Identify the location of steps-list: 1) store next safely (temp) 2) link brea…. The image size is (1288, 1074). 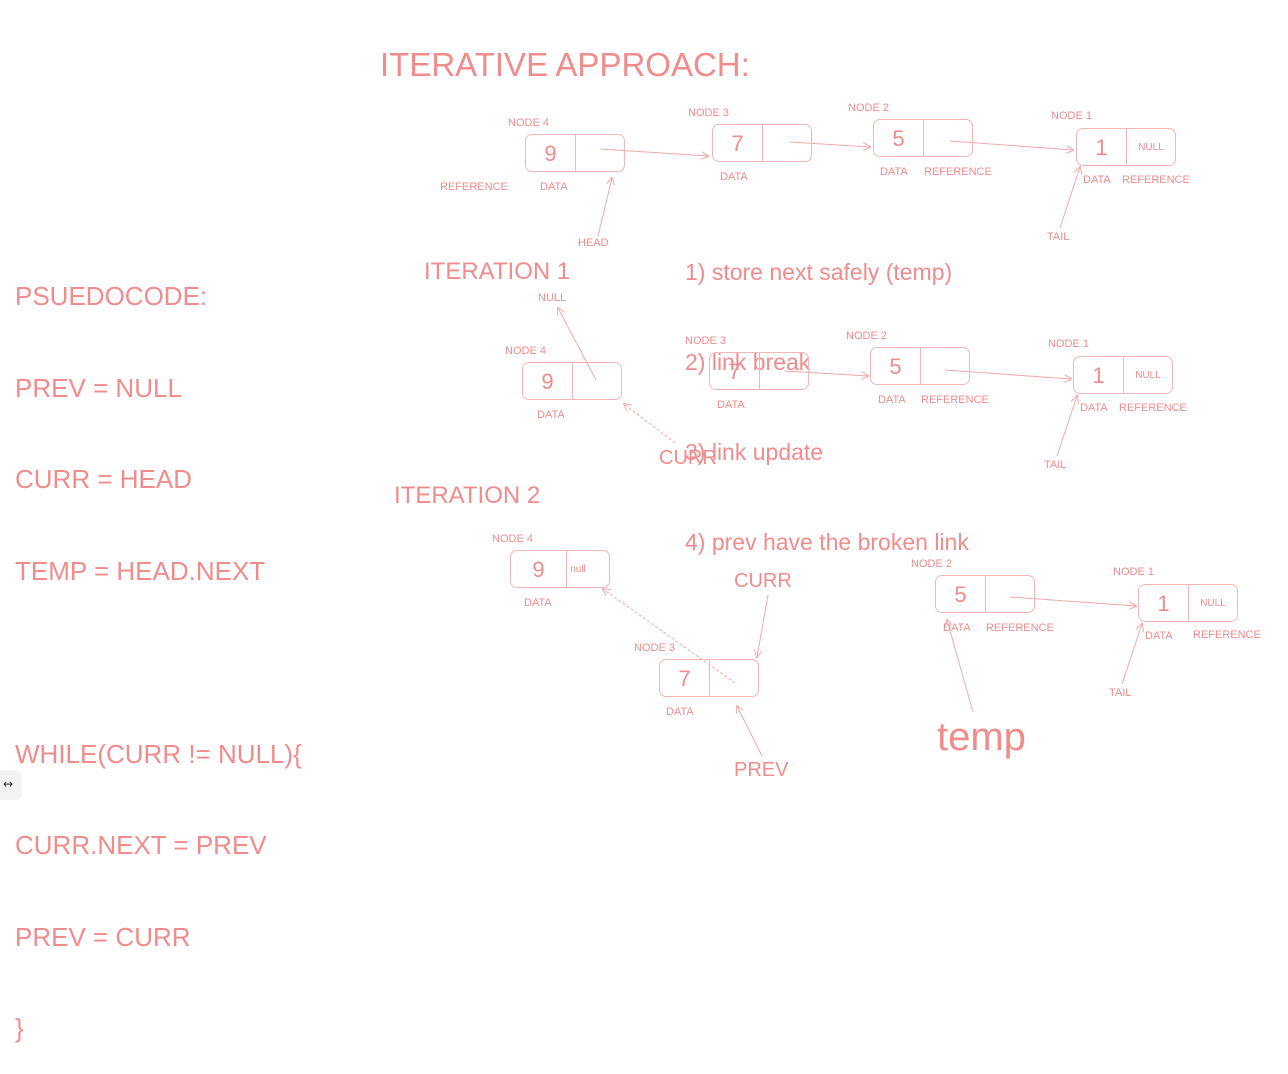
(827, 392).